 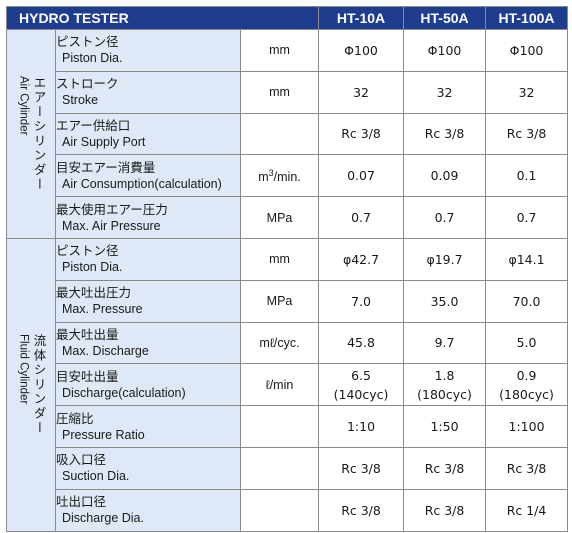 I want to click on group-label-en: Fluid Cylinder, so click(x=23, y=369).